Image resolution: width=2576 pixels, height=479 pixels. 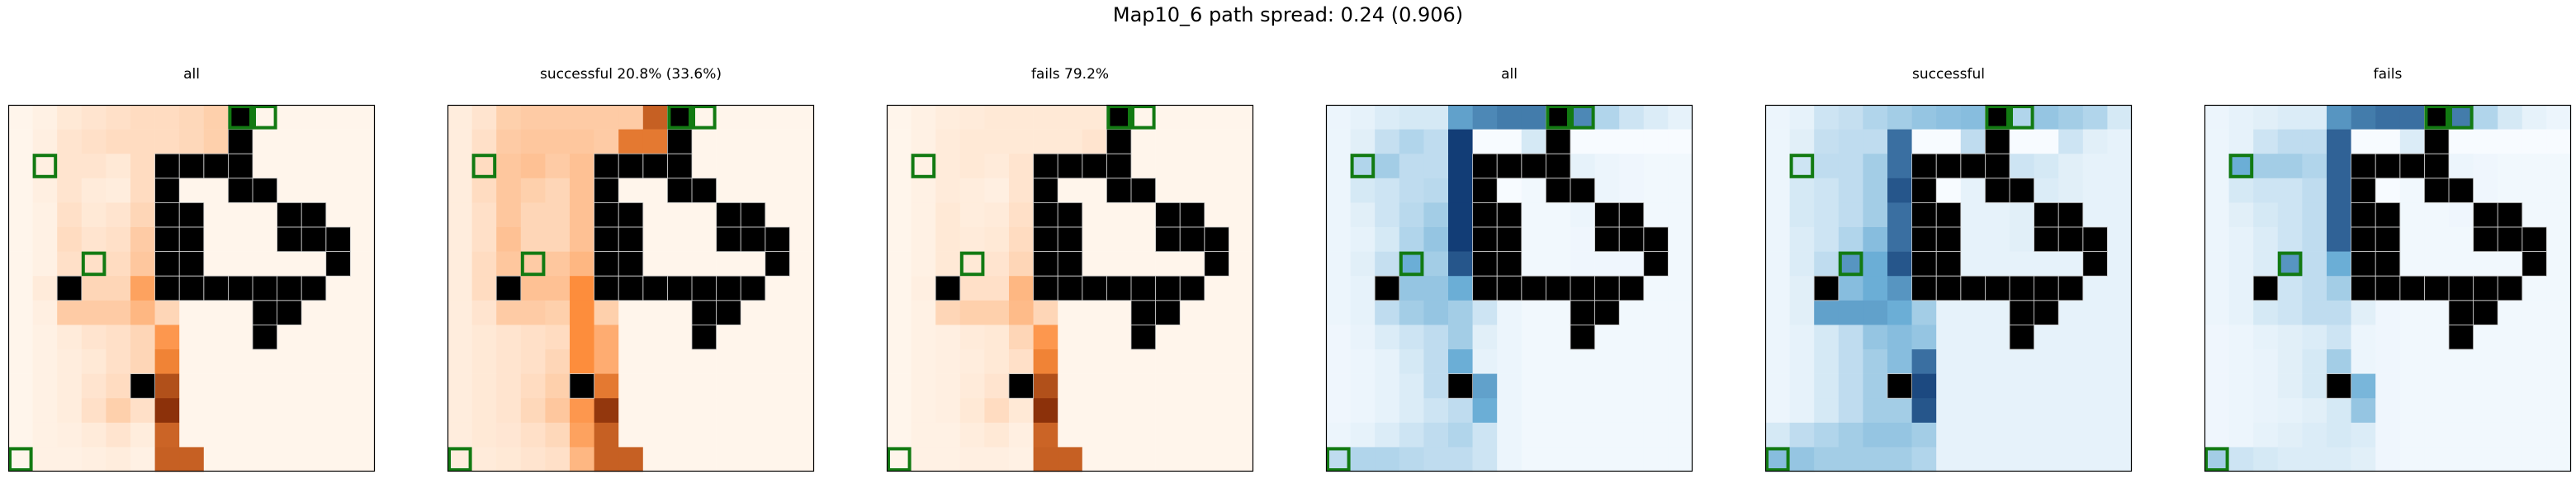 I want to click on panel-5-title: successful, so click(x=1948, y=75).